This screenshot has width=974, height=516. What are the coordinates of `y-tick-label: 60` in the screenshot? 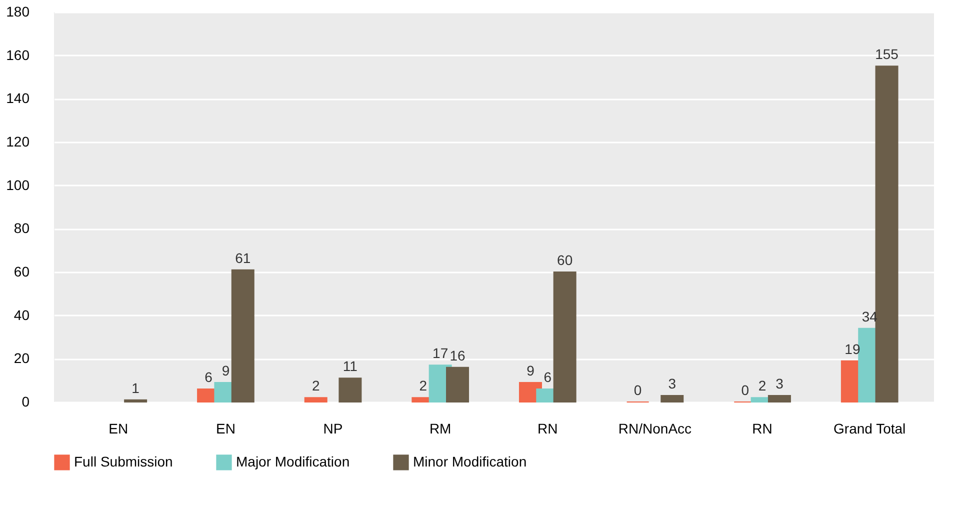 It's located at (22, 272).